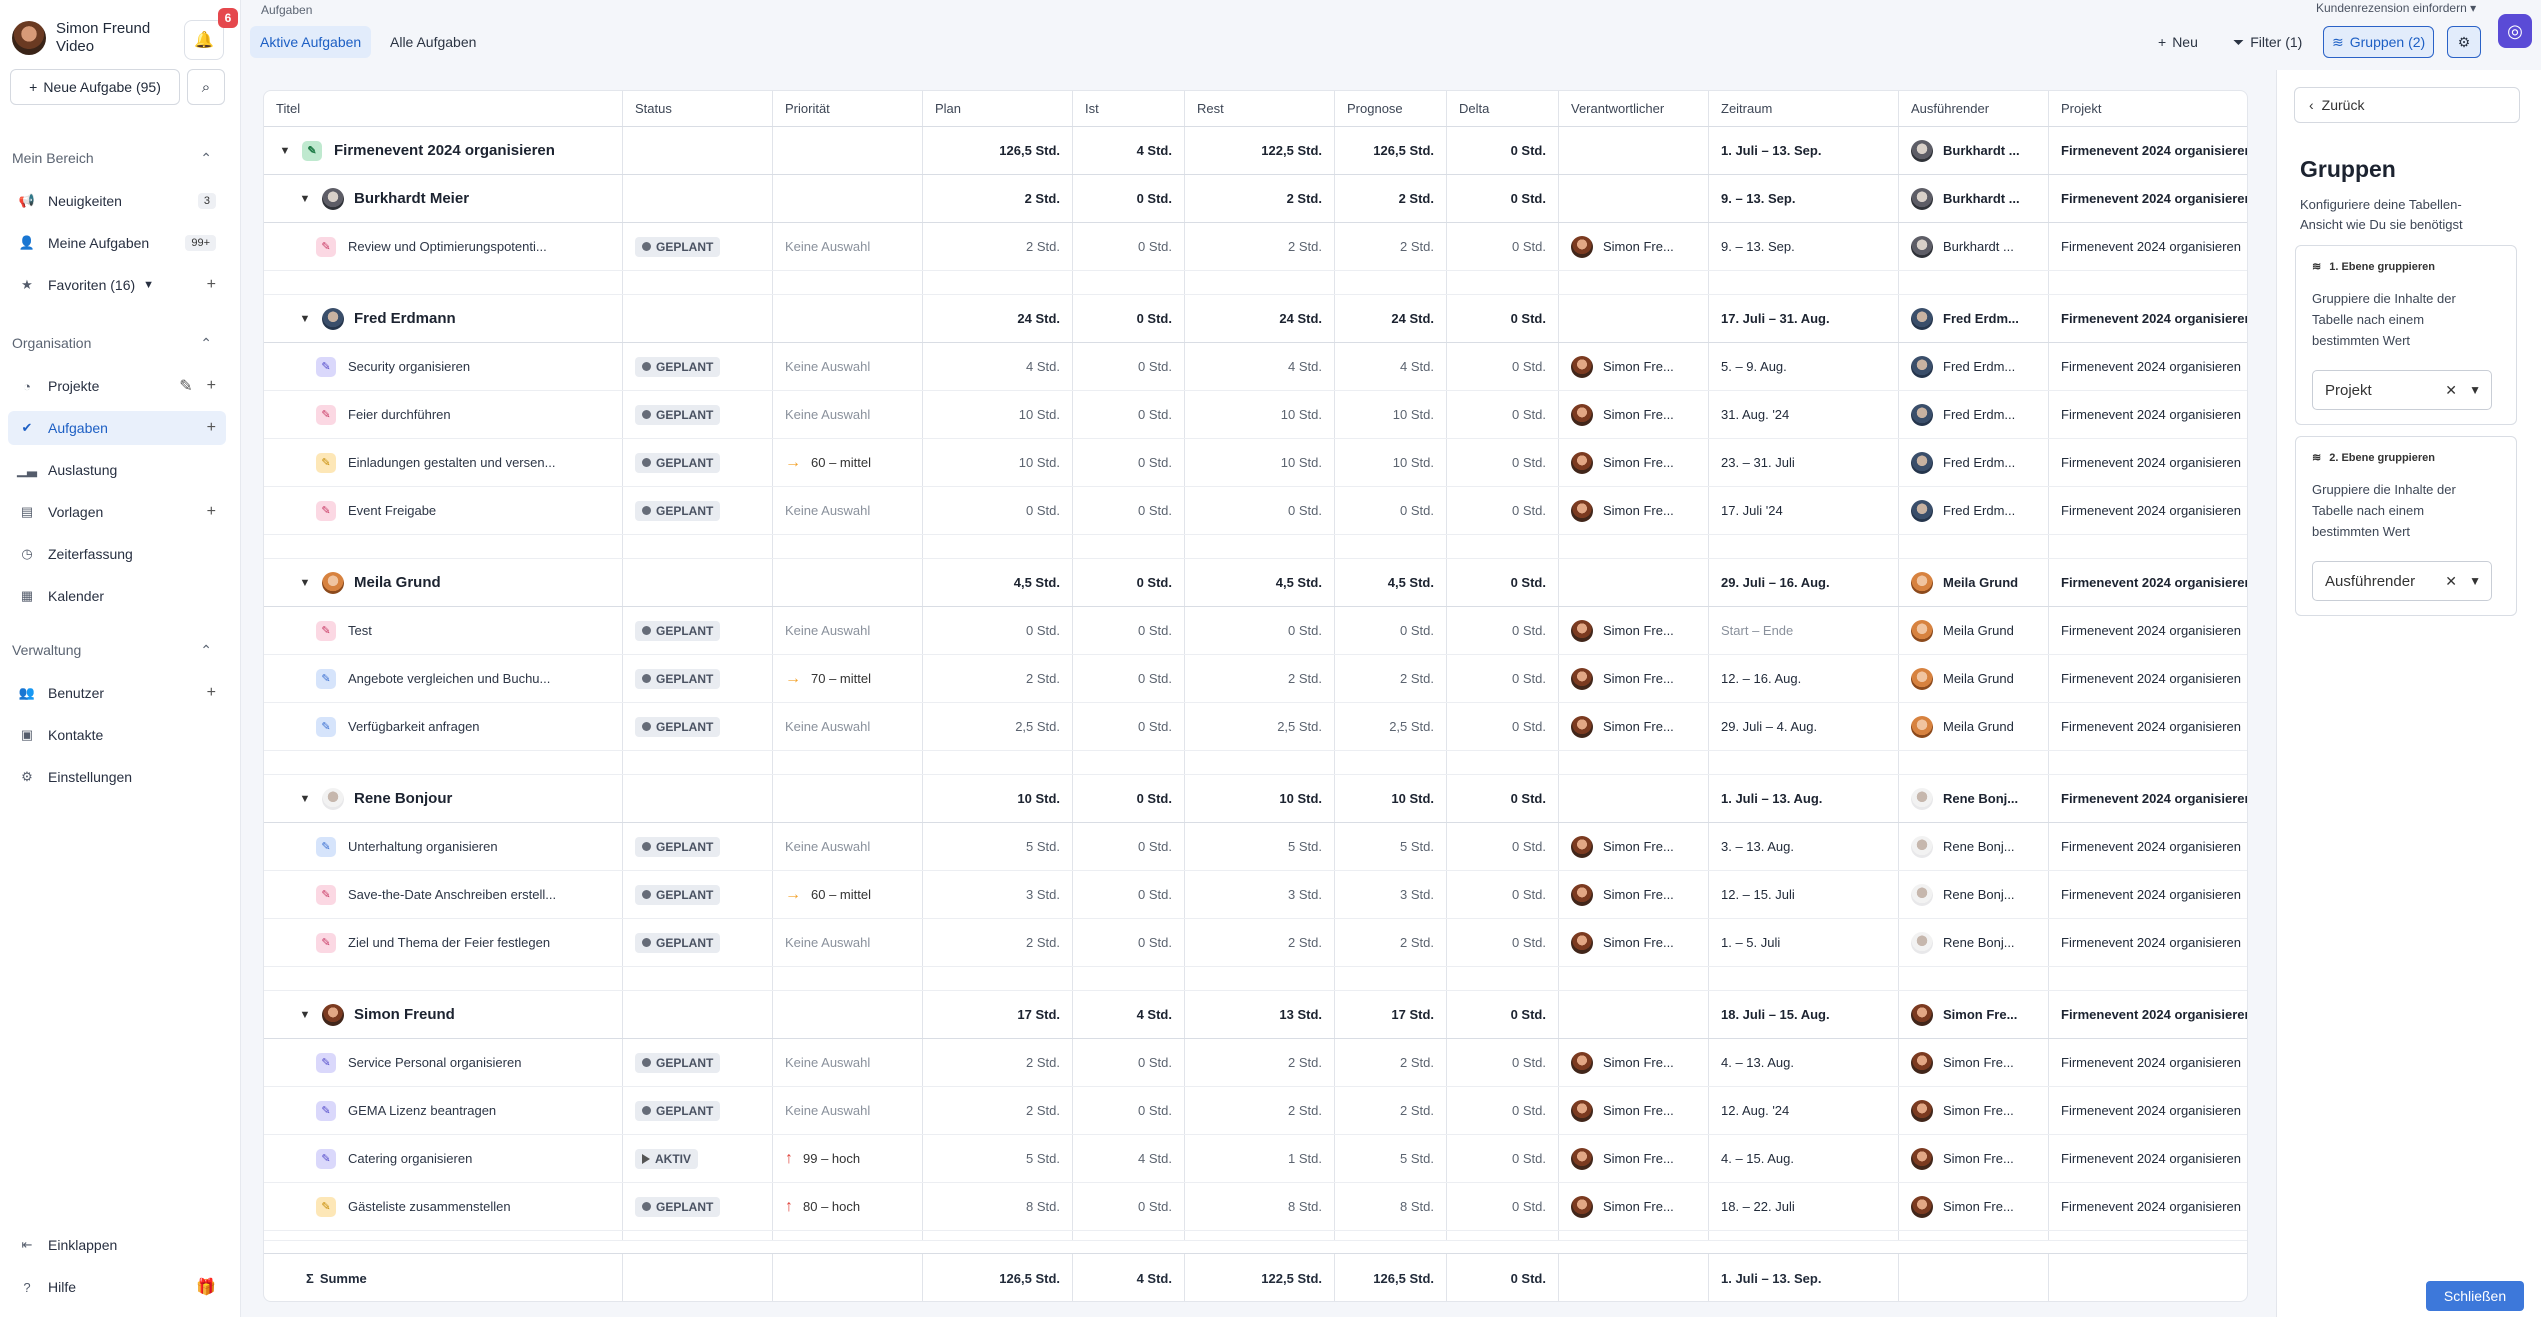 The height and width of the screenshot is (1317, 2541). What do you see at coordinates (443, 1062) in the screenshot?
I see `cell-title: ✎ Service Personal organisieren` at bounding box center [443, 1062].